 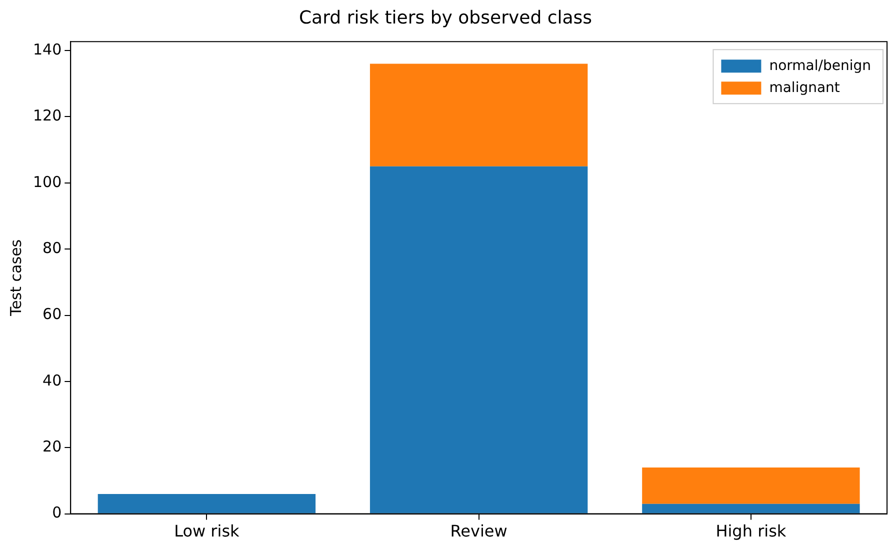 I want to click on chart-title: Card risk tiers by observed class, so click(x=445, y=17).